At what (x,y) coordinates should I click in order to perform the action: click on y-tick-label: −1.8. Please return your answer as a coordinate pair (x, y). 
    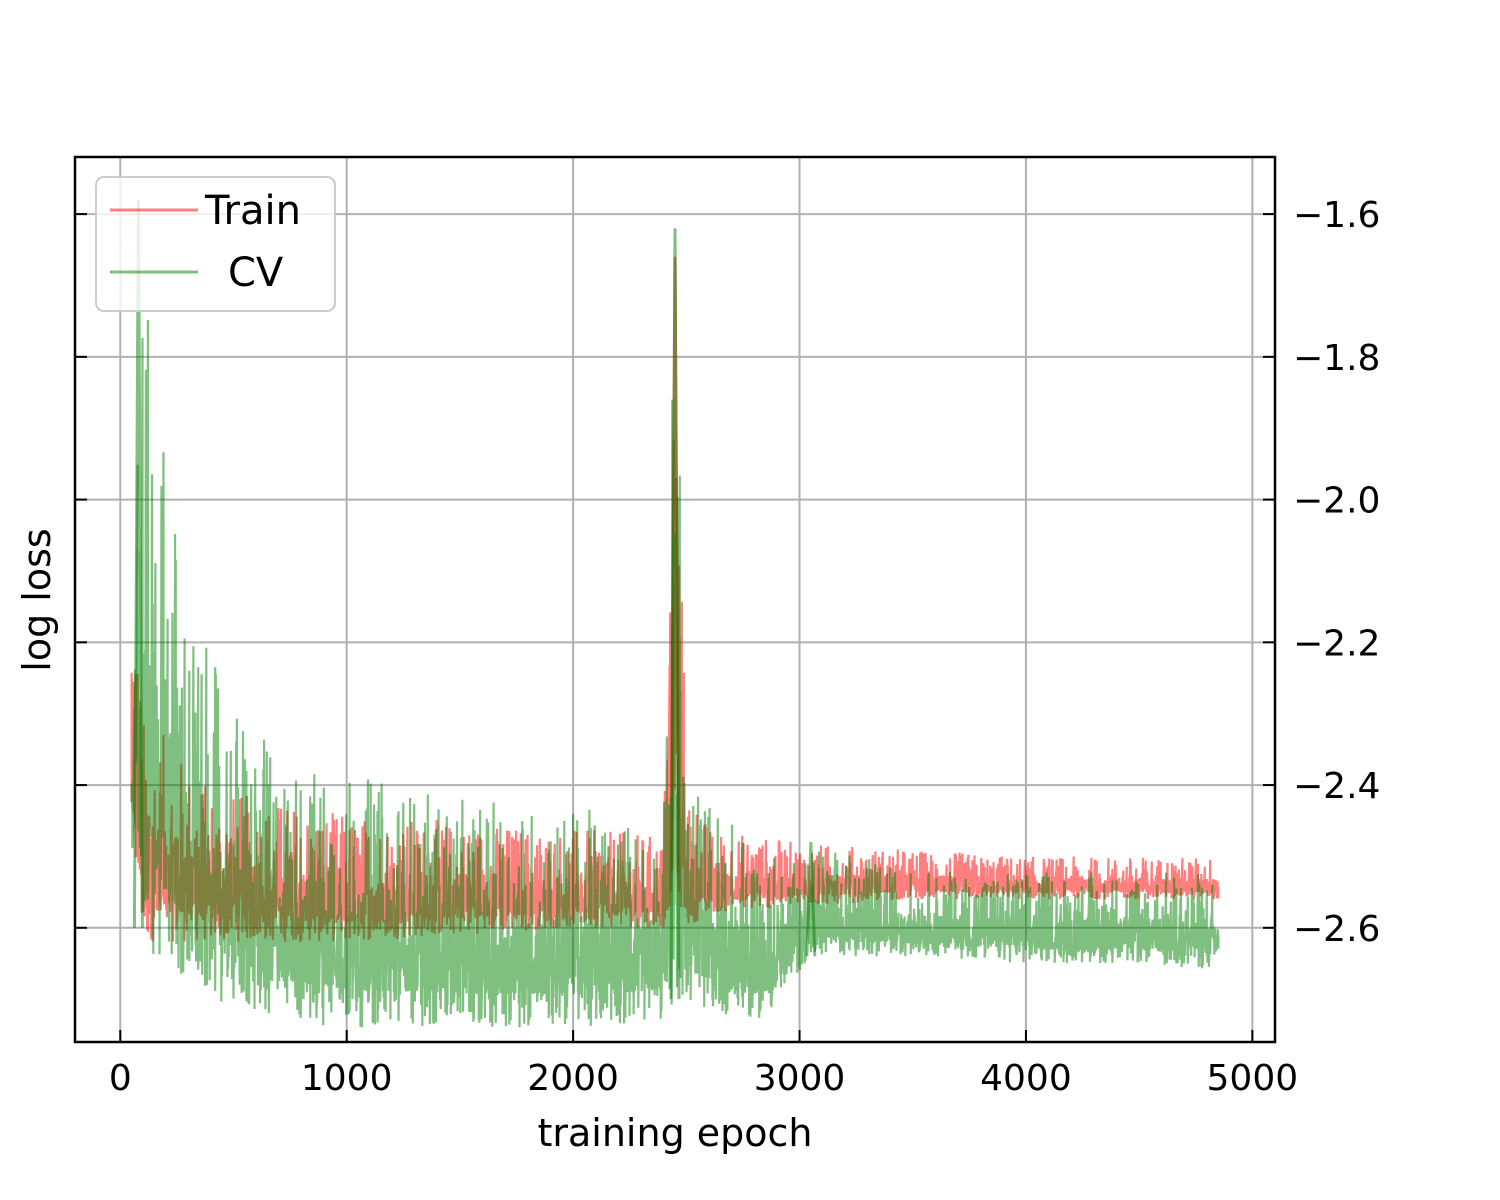
    Looking at the image, I should click on (1336, 358).